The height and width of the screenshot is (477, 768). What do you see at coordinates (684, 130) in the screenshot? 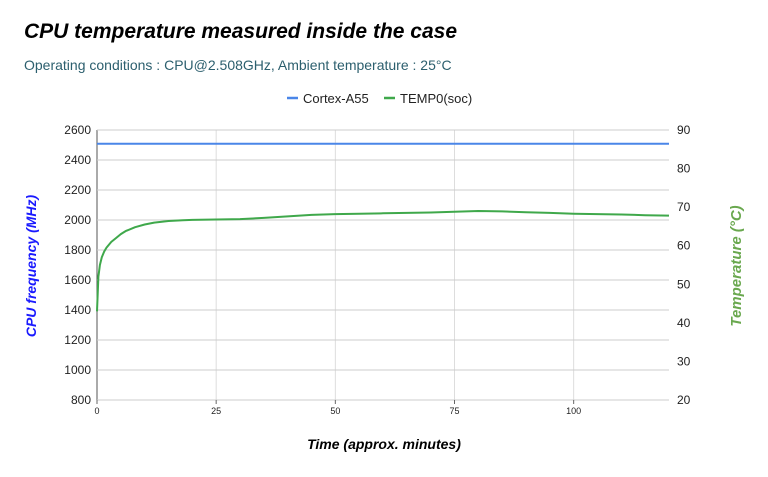
I see `y-tick-label-right: 90` at bounding box center [684, 130].